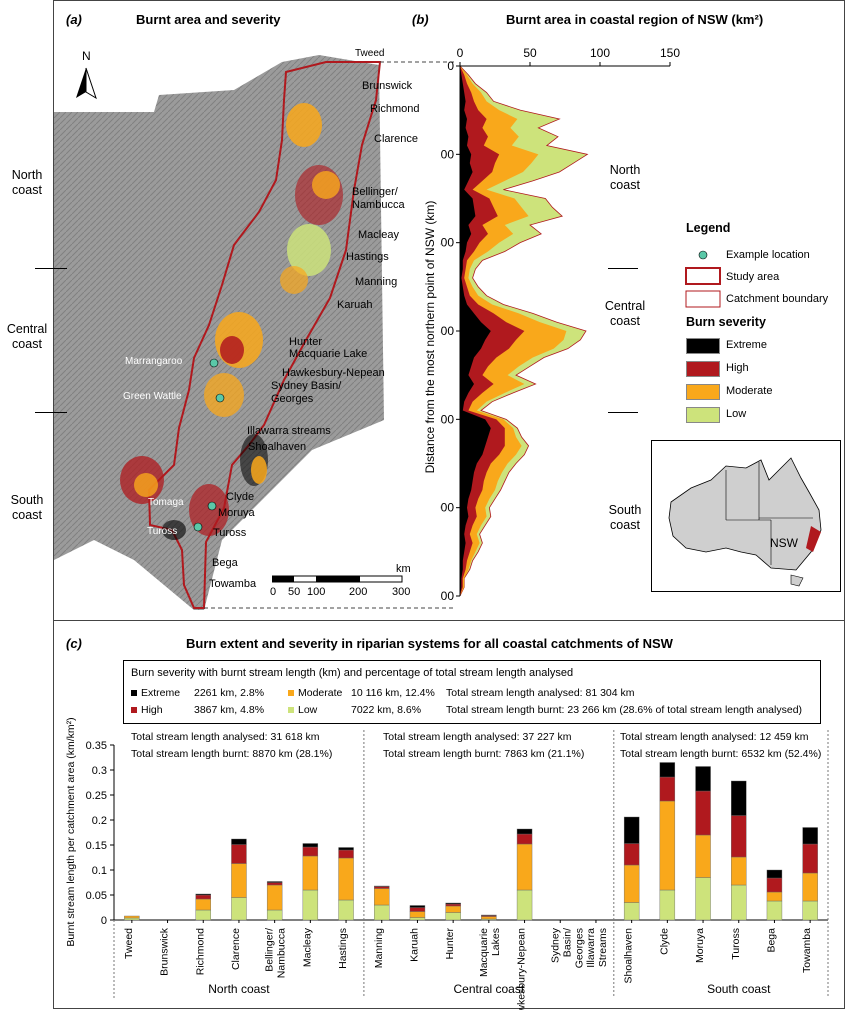 The image size is (847, 1011). I want to click on burnt-patches, so click(231, 321).